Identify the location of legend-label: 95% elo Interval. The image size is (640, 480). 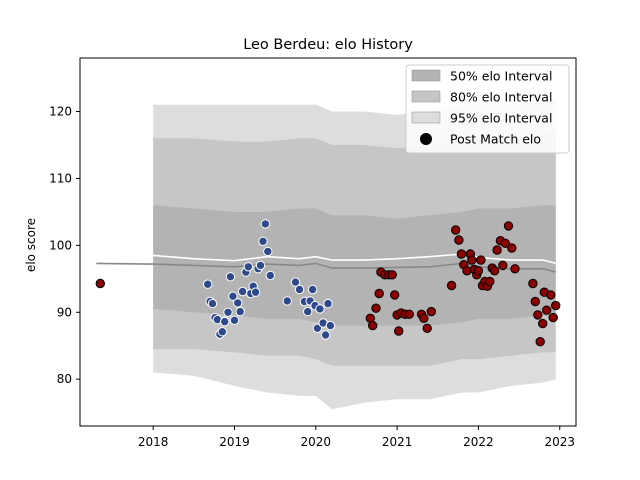
(501, 118).